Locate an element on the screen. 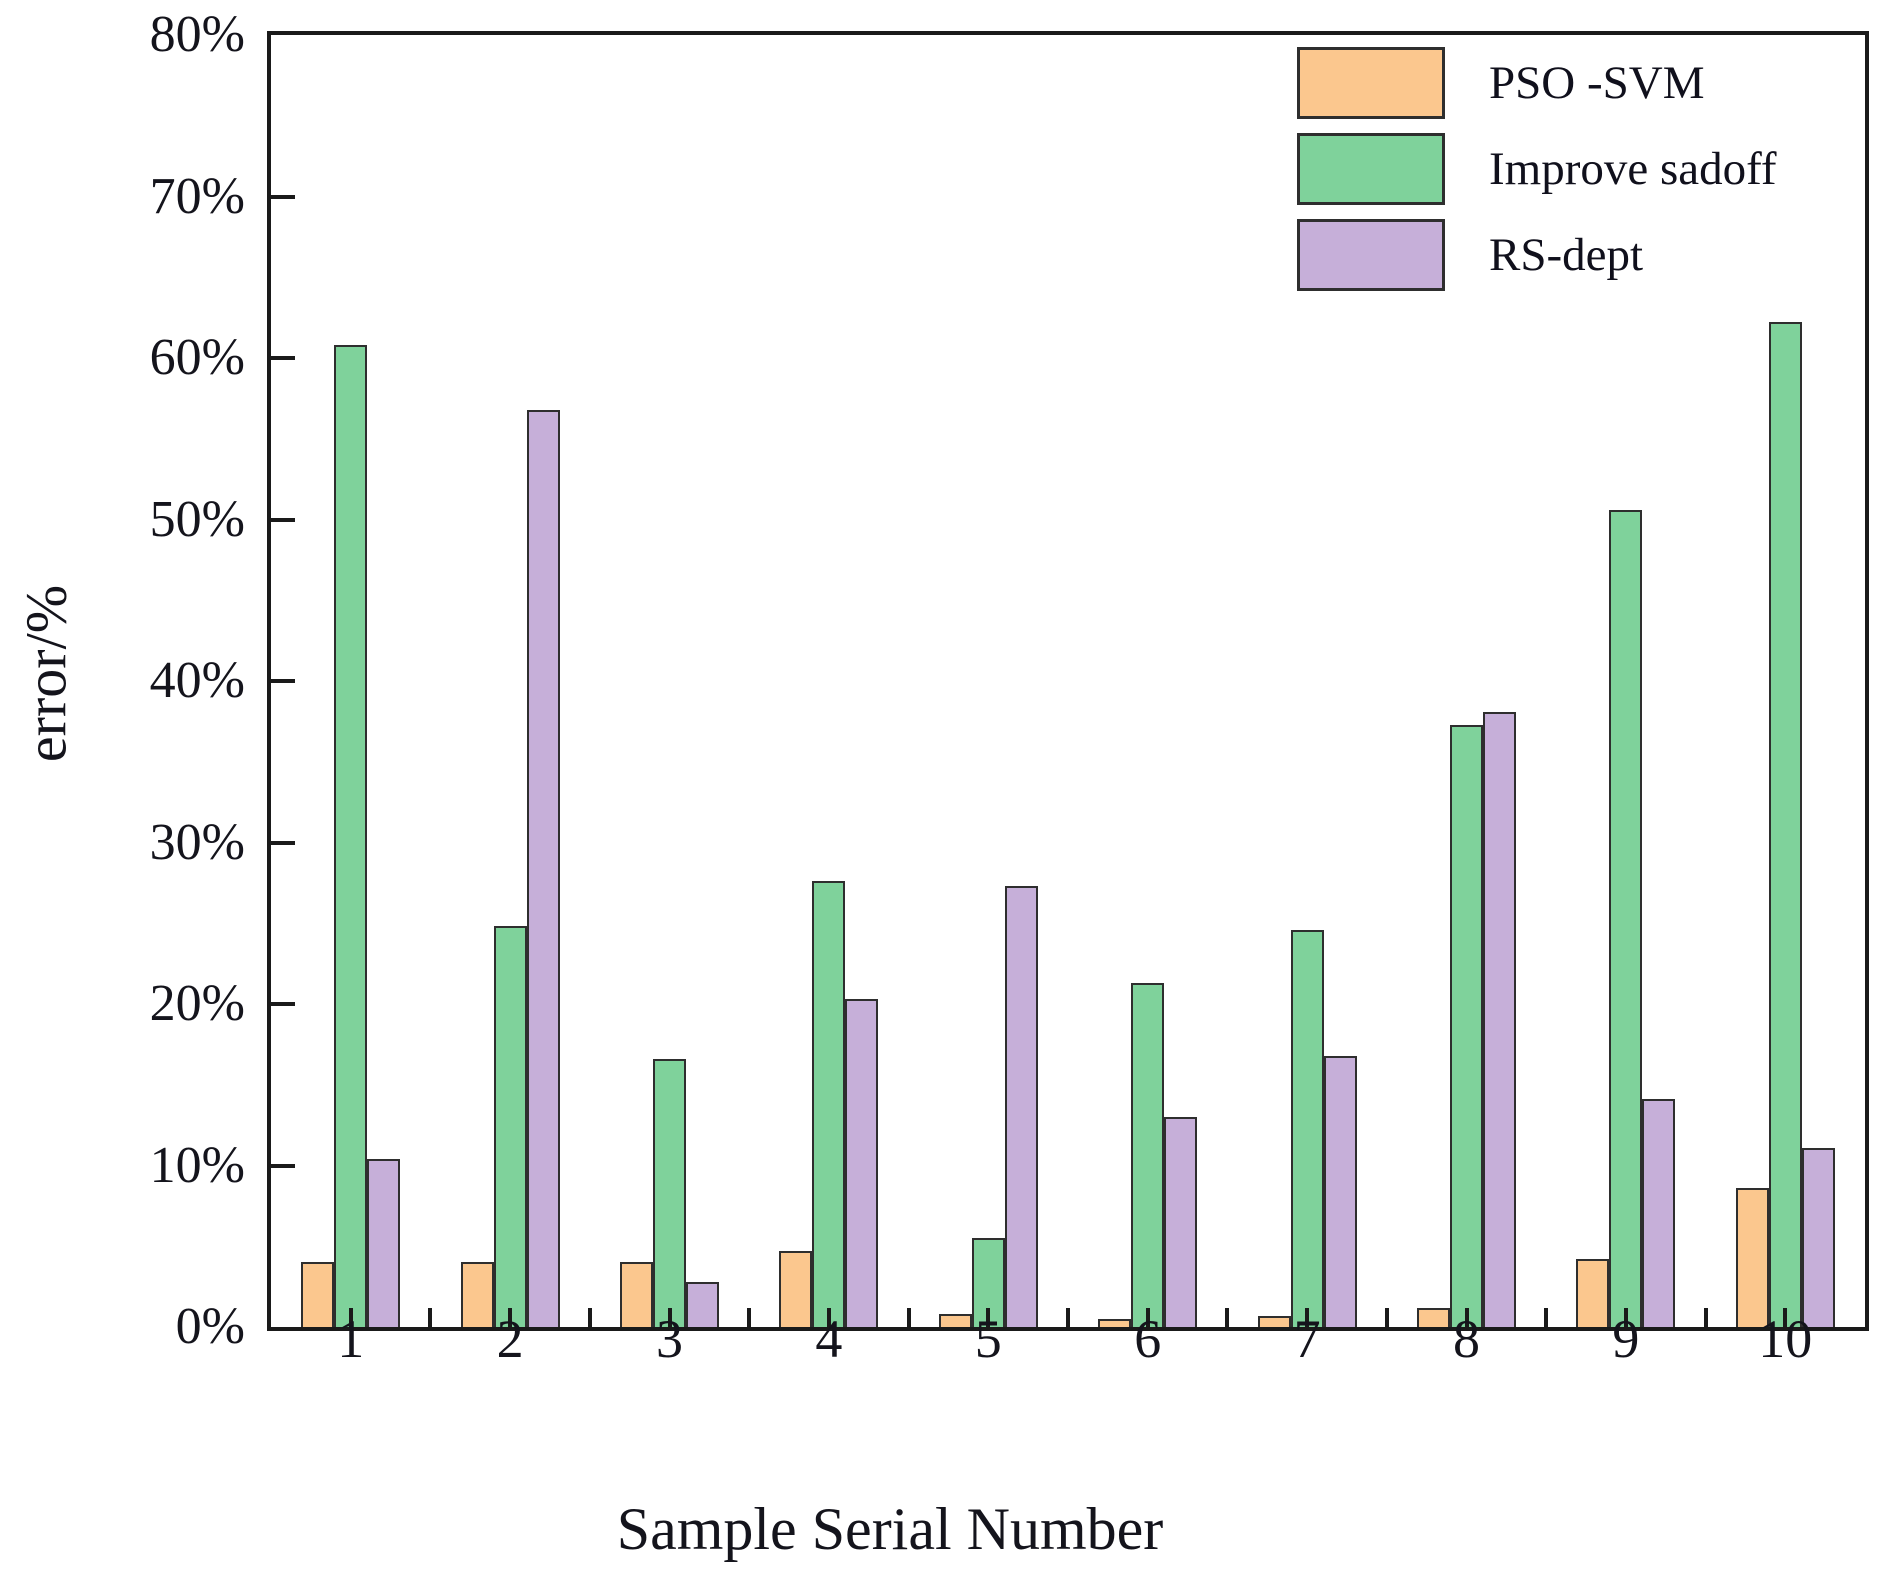 Image resolution: width=1892 pixels, height=1586 pixels. y-tick-label-0: 0% is located at coordinates (210, 1326).